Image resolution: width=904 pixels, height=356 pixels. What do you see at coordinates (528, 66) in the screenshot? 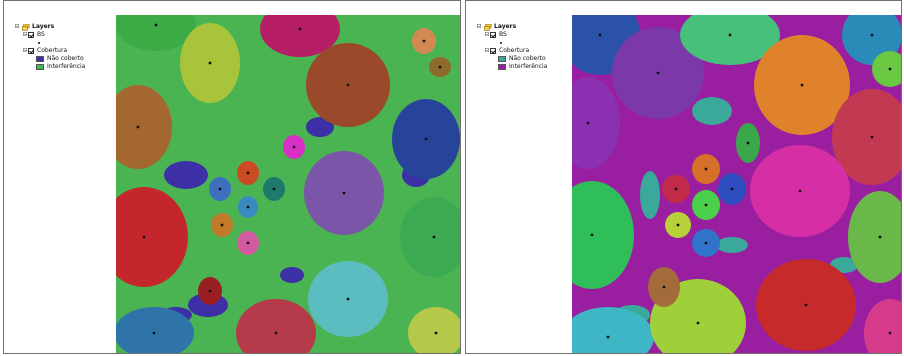
I see `legend-label: Interferência` at bounding box center [528, 66].